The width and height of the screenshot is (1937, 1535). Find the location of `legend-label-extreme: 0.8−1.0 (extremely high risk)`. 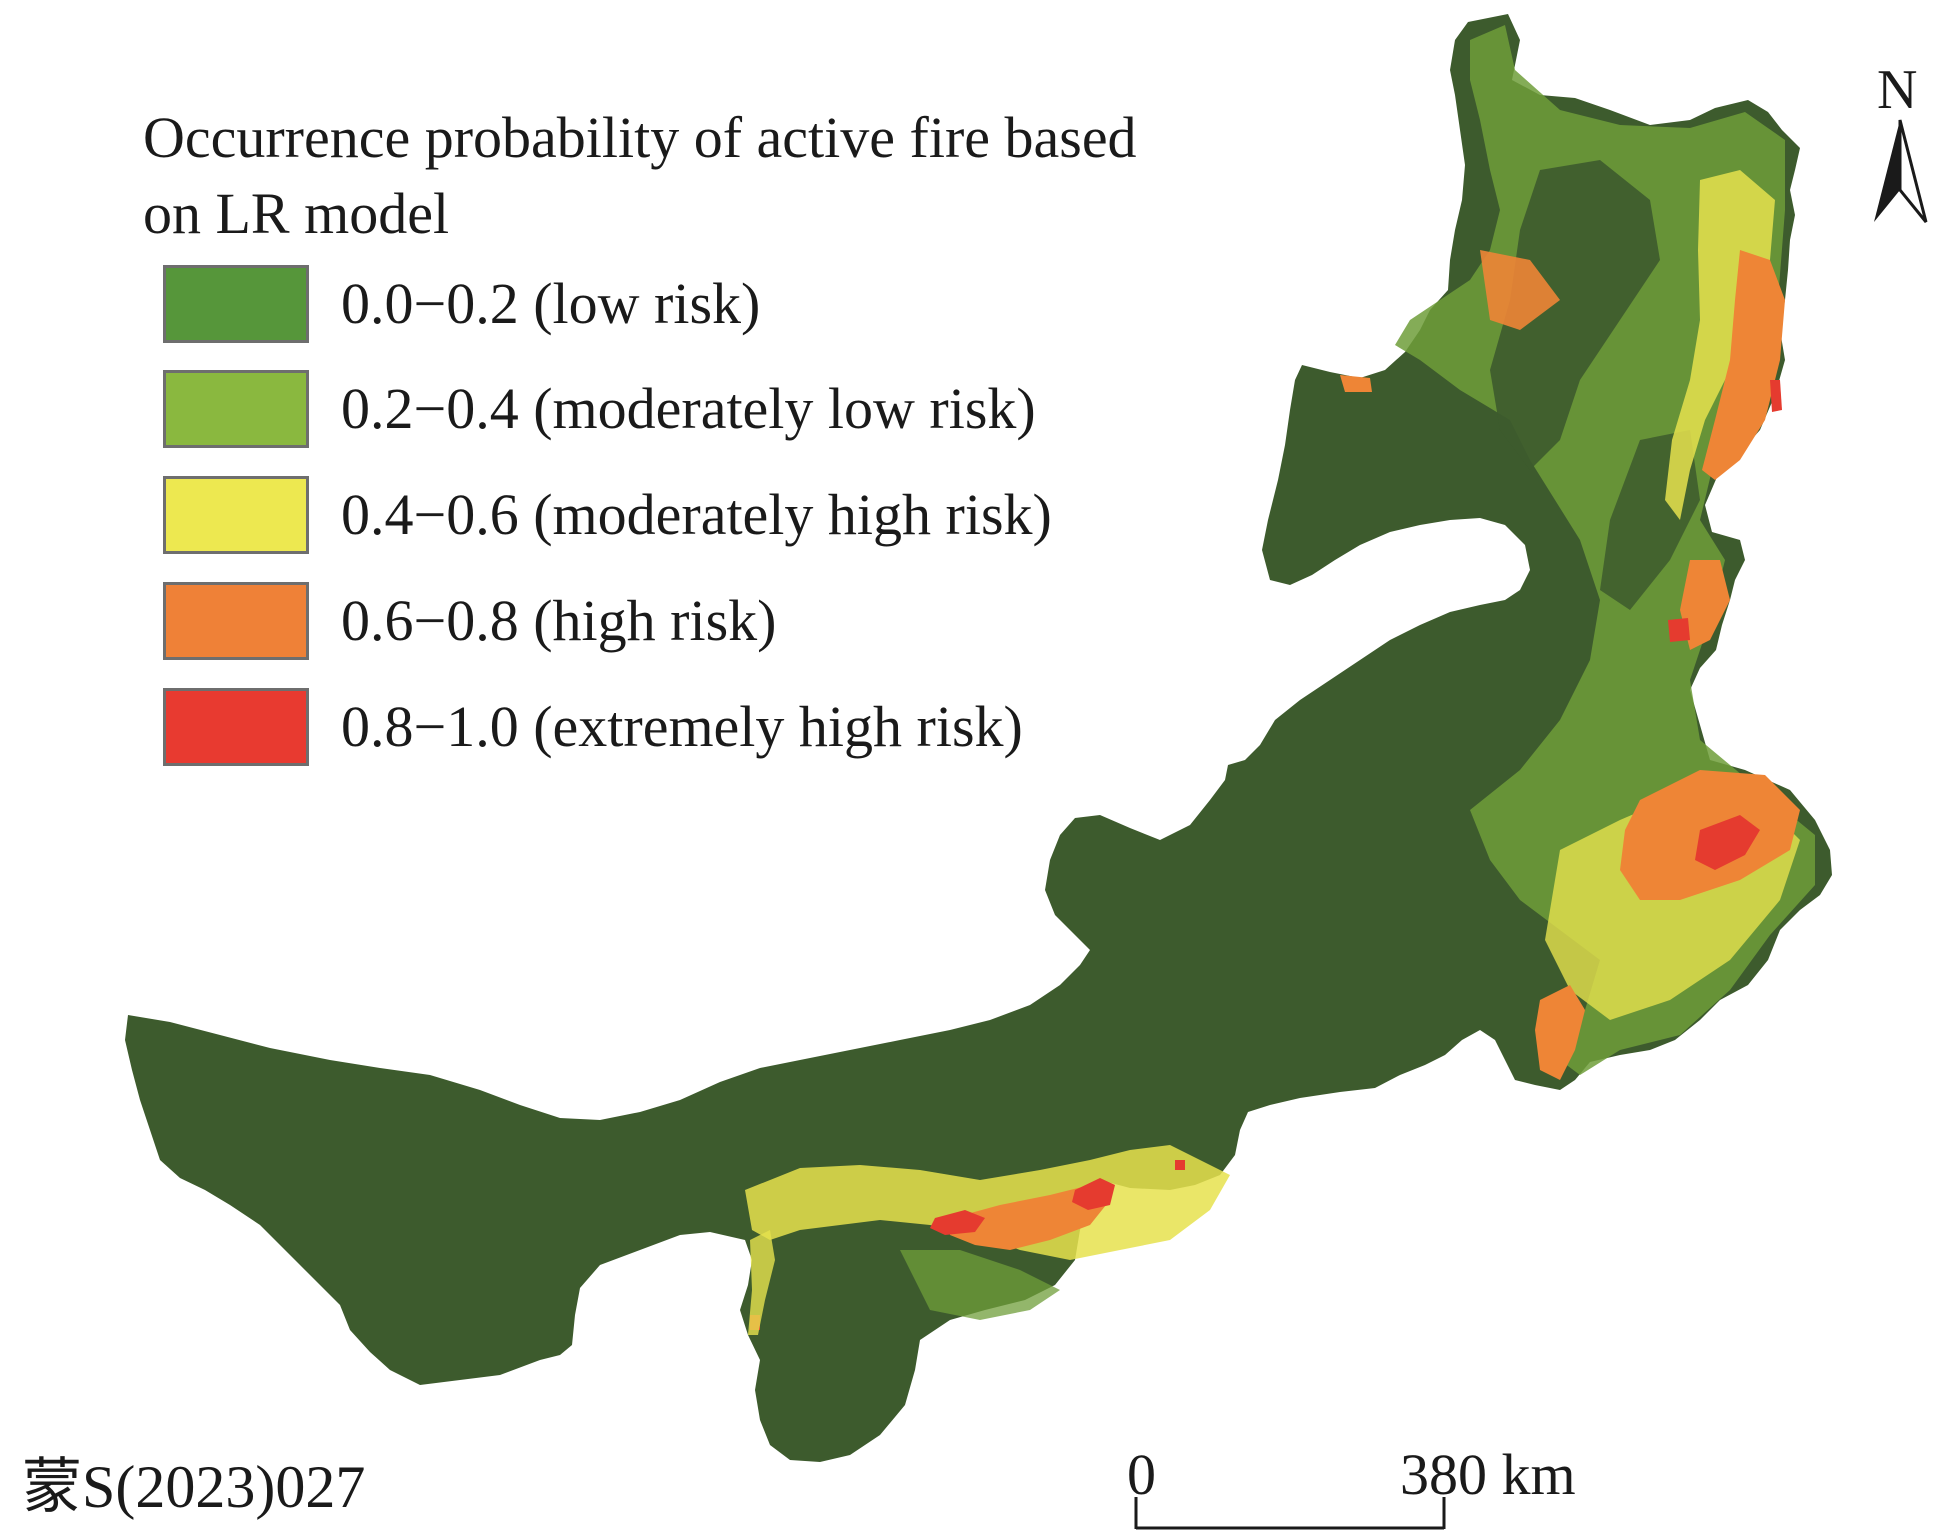

legend-label-extreme: 0.8−1.0 (extremely high risk) is located at coordinates (682, 726).